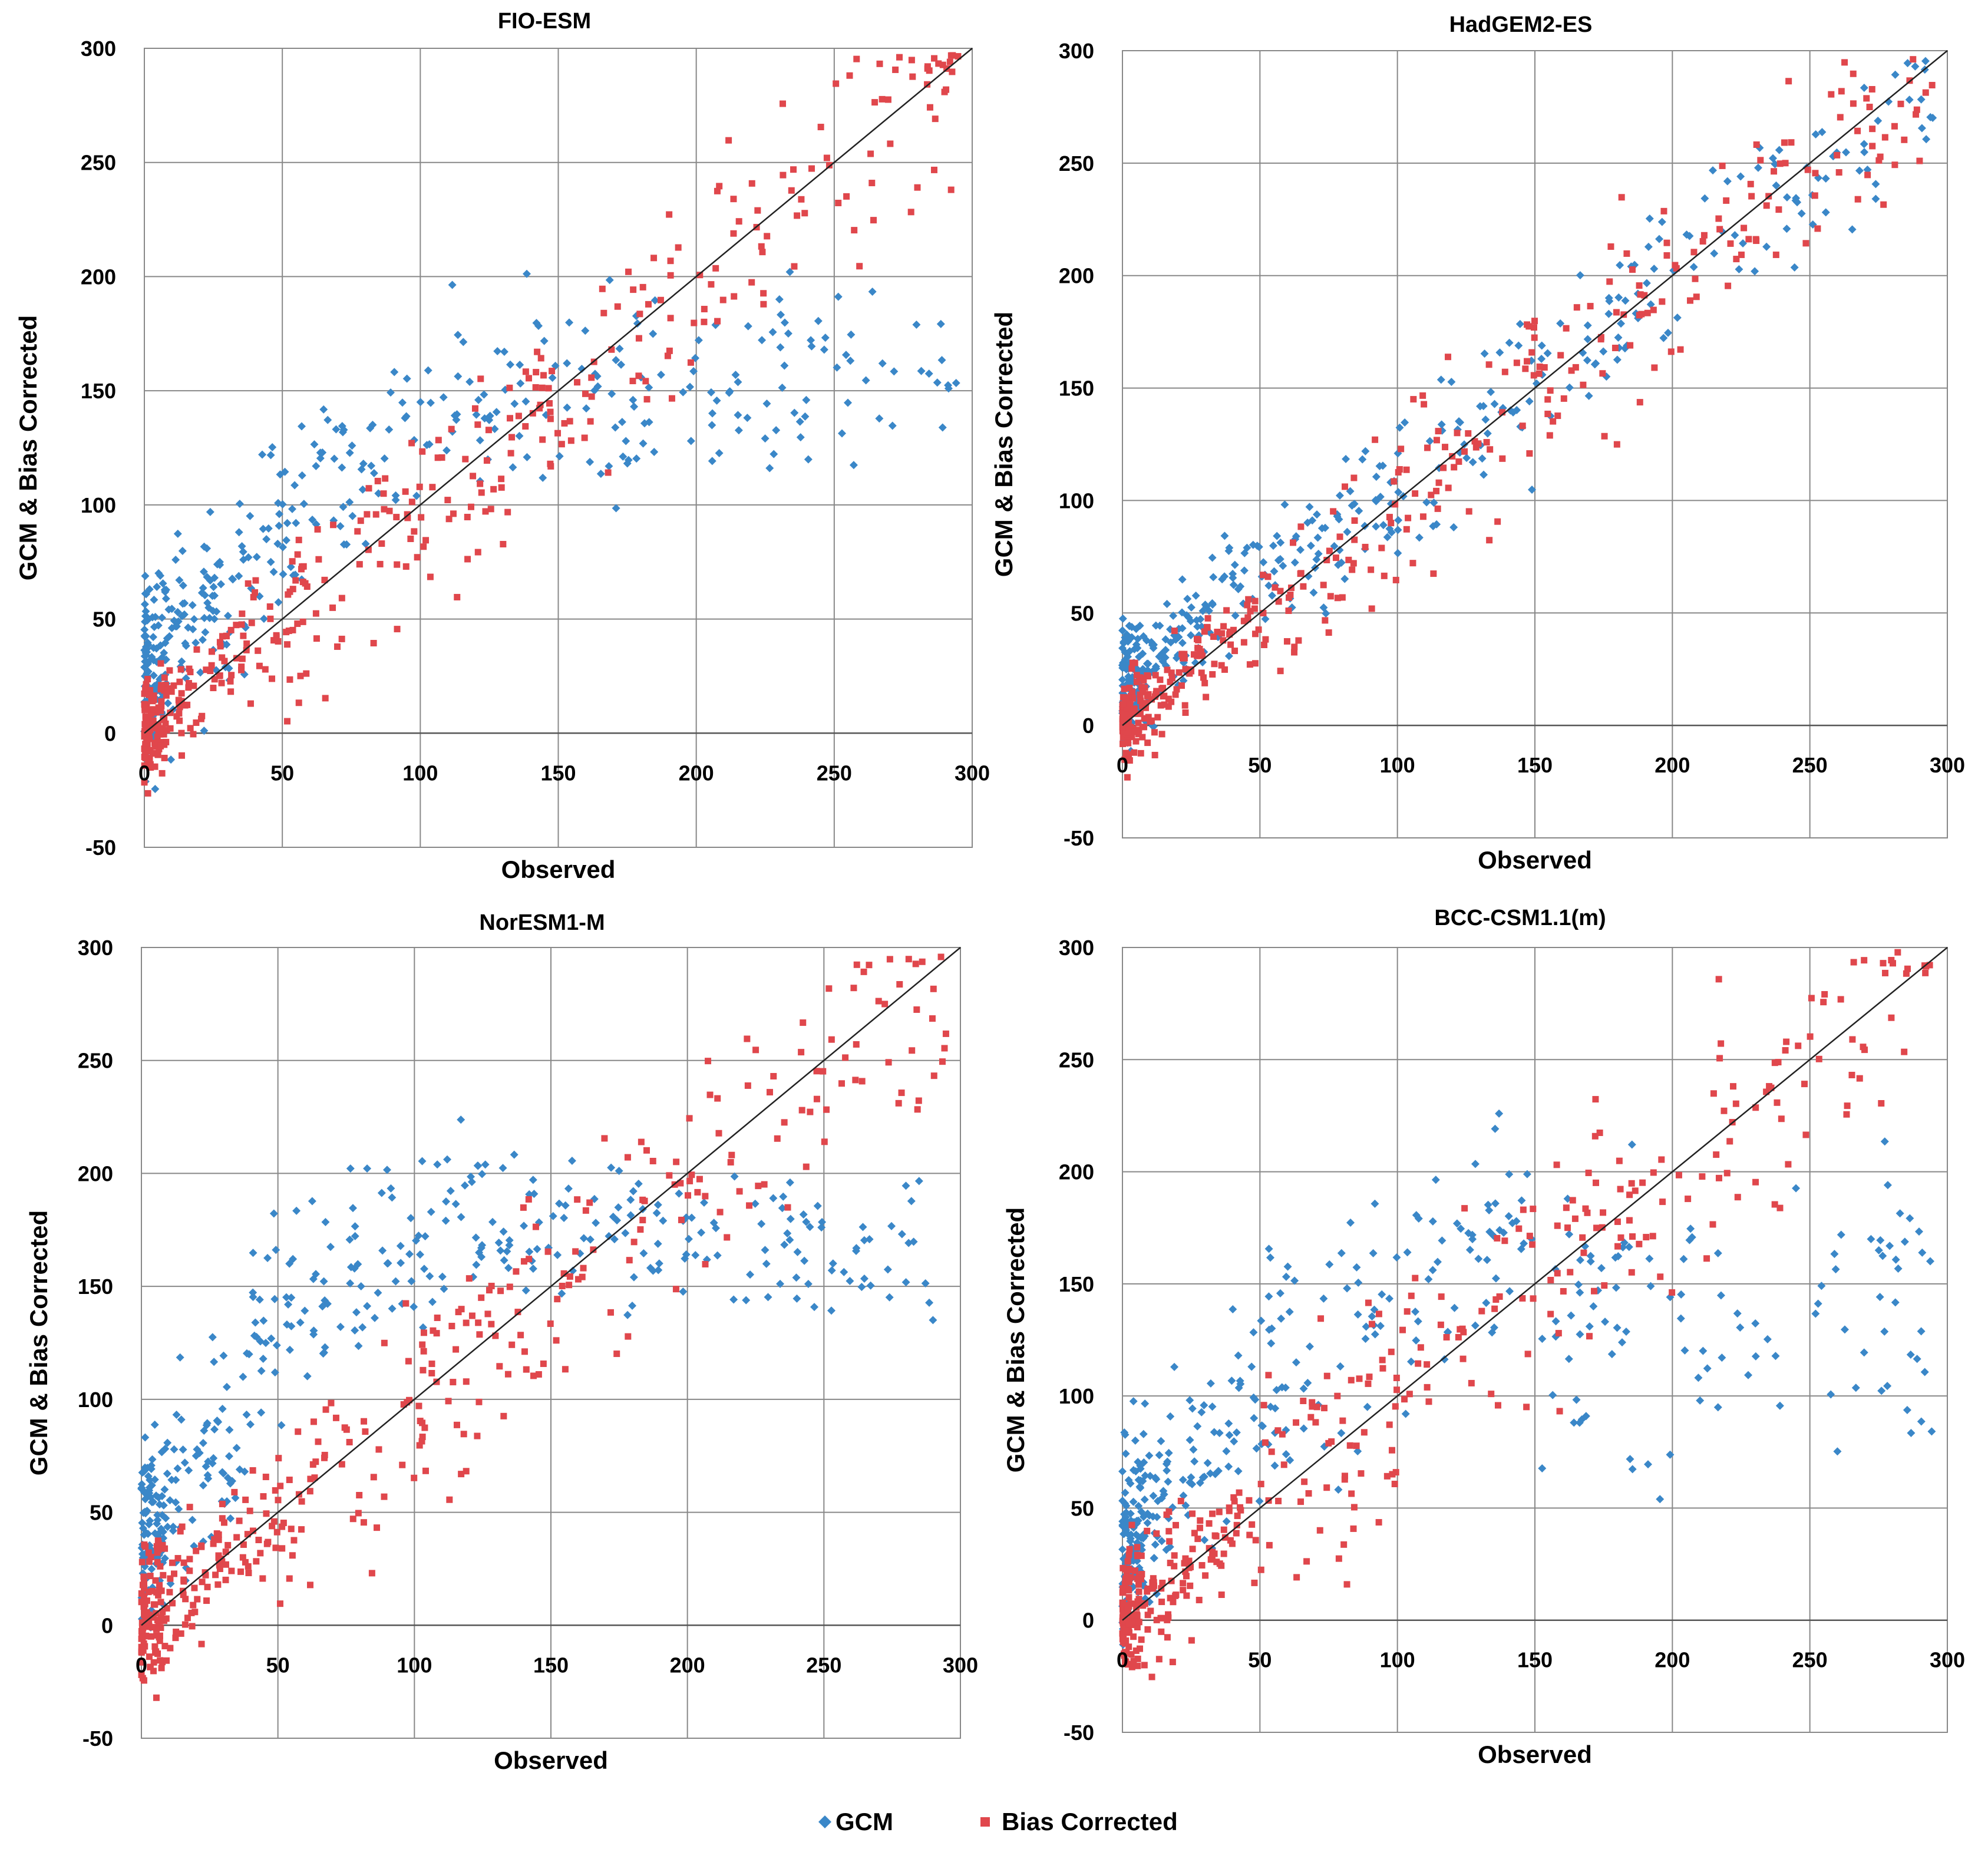  What do you see at coordinates (99, 391) in the screenshot?
I see `y-tick-label: 150` at bounding box center [99, 391].